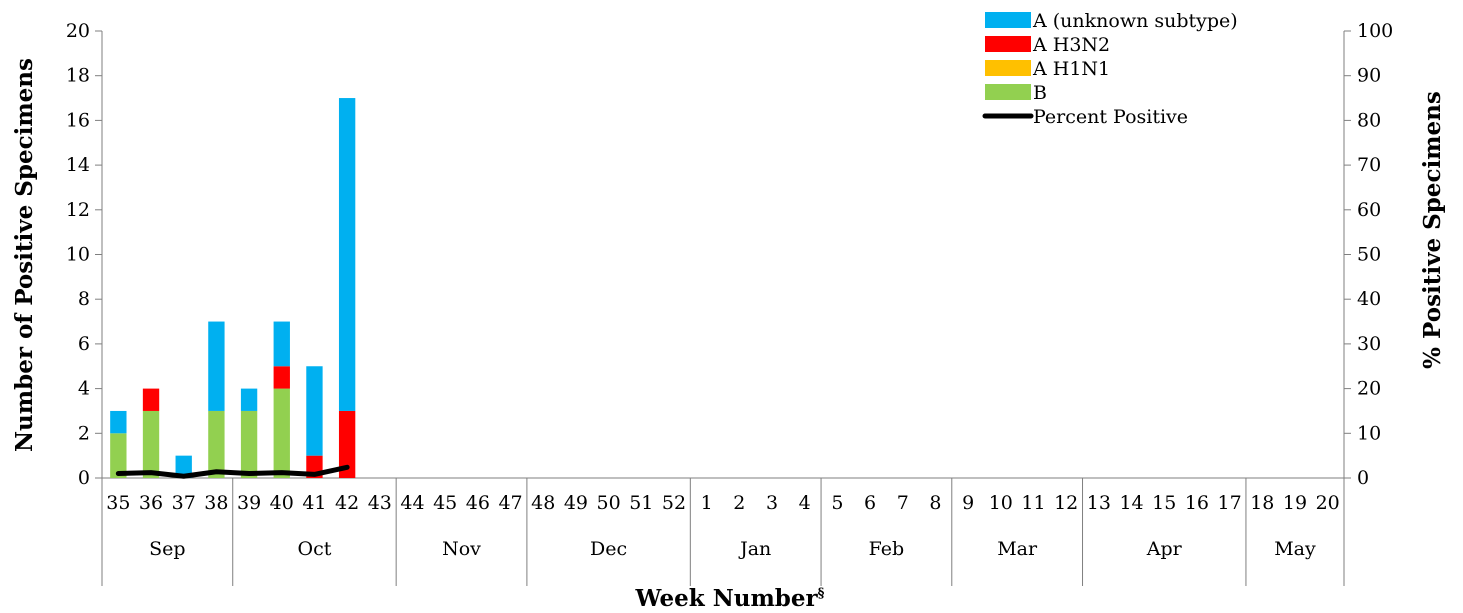  I want to click on x-tick-label: 2, so click(739, 503).